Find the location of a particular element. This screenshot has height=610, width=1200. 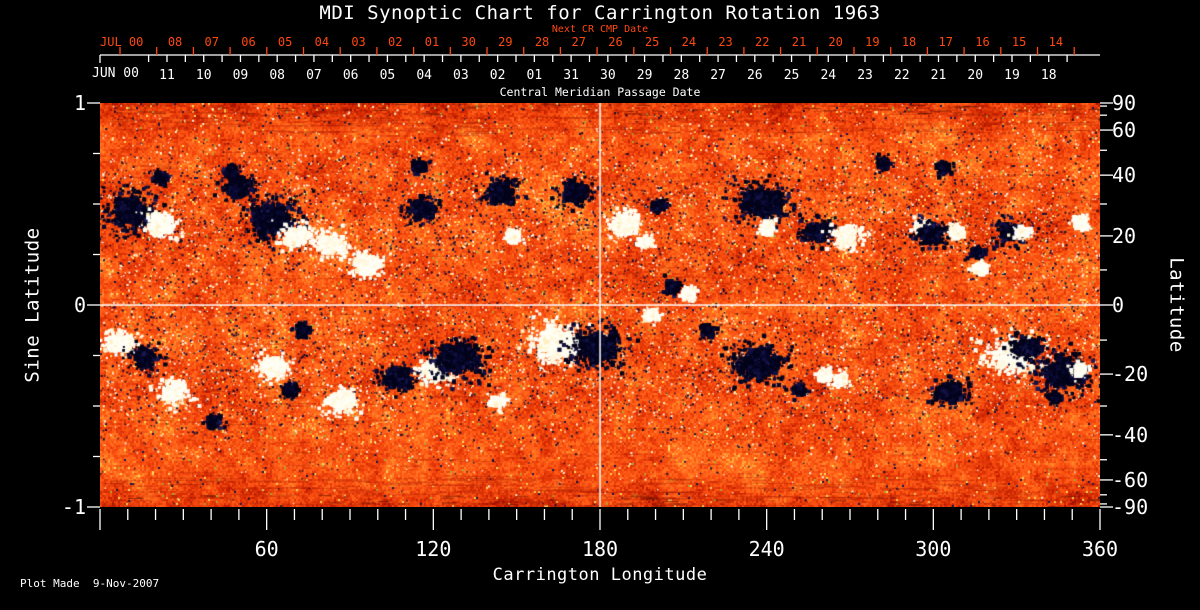

top-axis-day-red: 01 is located at coordinates (432, 42).